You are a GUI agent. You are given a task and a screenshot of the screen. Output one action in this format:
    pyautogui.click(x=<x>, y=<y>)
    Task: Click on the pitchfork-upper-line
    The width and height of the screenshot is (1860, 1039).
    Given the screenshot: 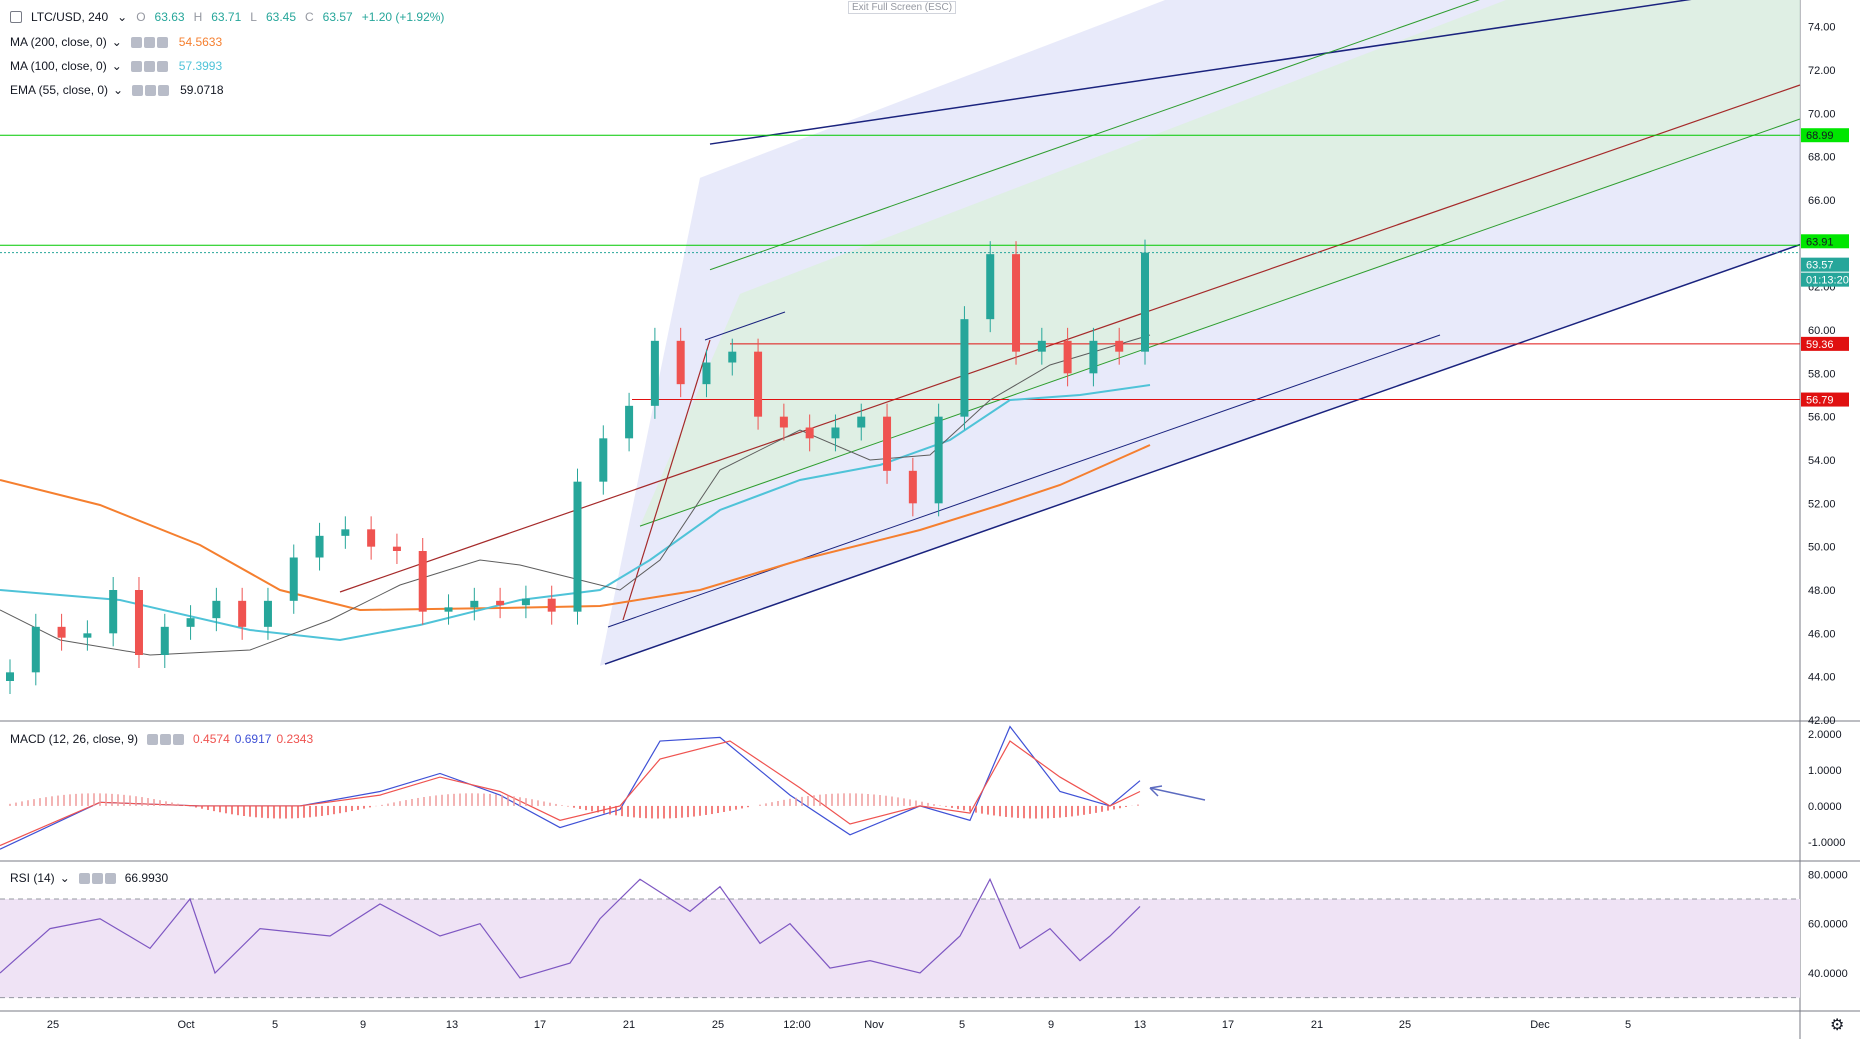 What is the action you would take?
    pyautogui.click(x=1204, y=72)
    